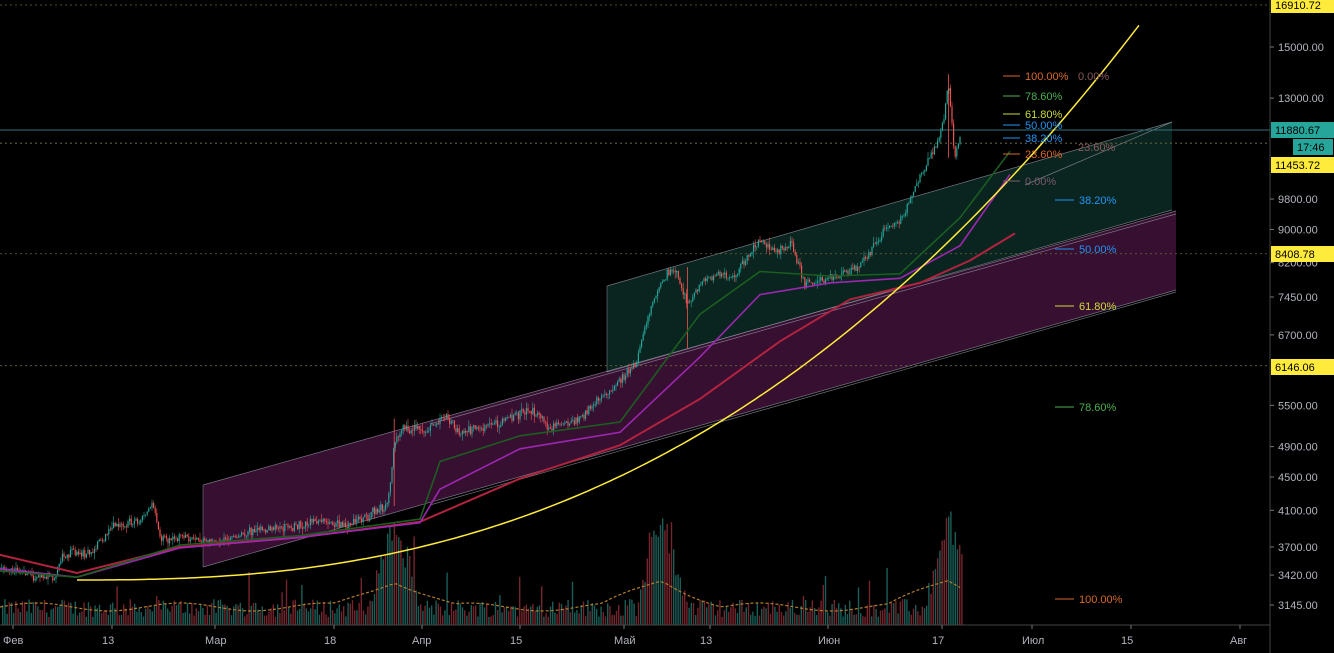  I want to click on time-axis: Фев 13 Мар 18 Апр 15 Май 13 Июн 17 Июл 15 Авг, so click(635, 635).